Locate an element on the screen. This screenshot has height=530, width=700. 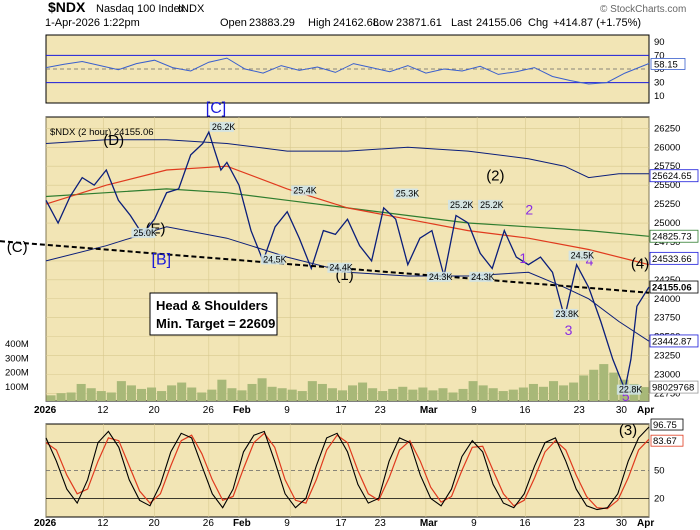
volume-tick-label: 100M is located at coordinates (17, 387).